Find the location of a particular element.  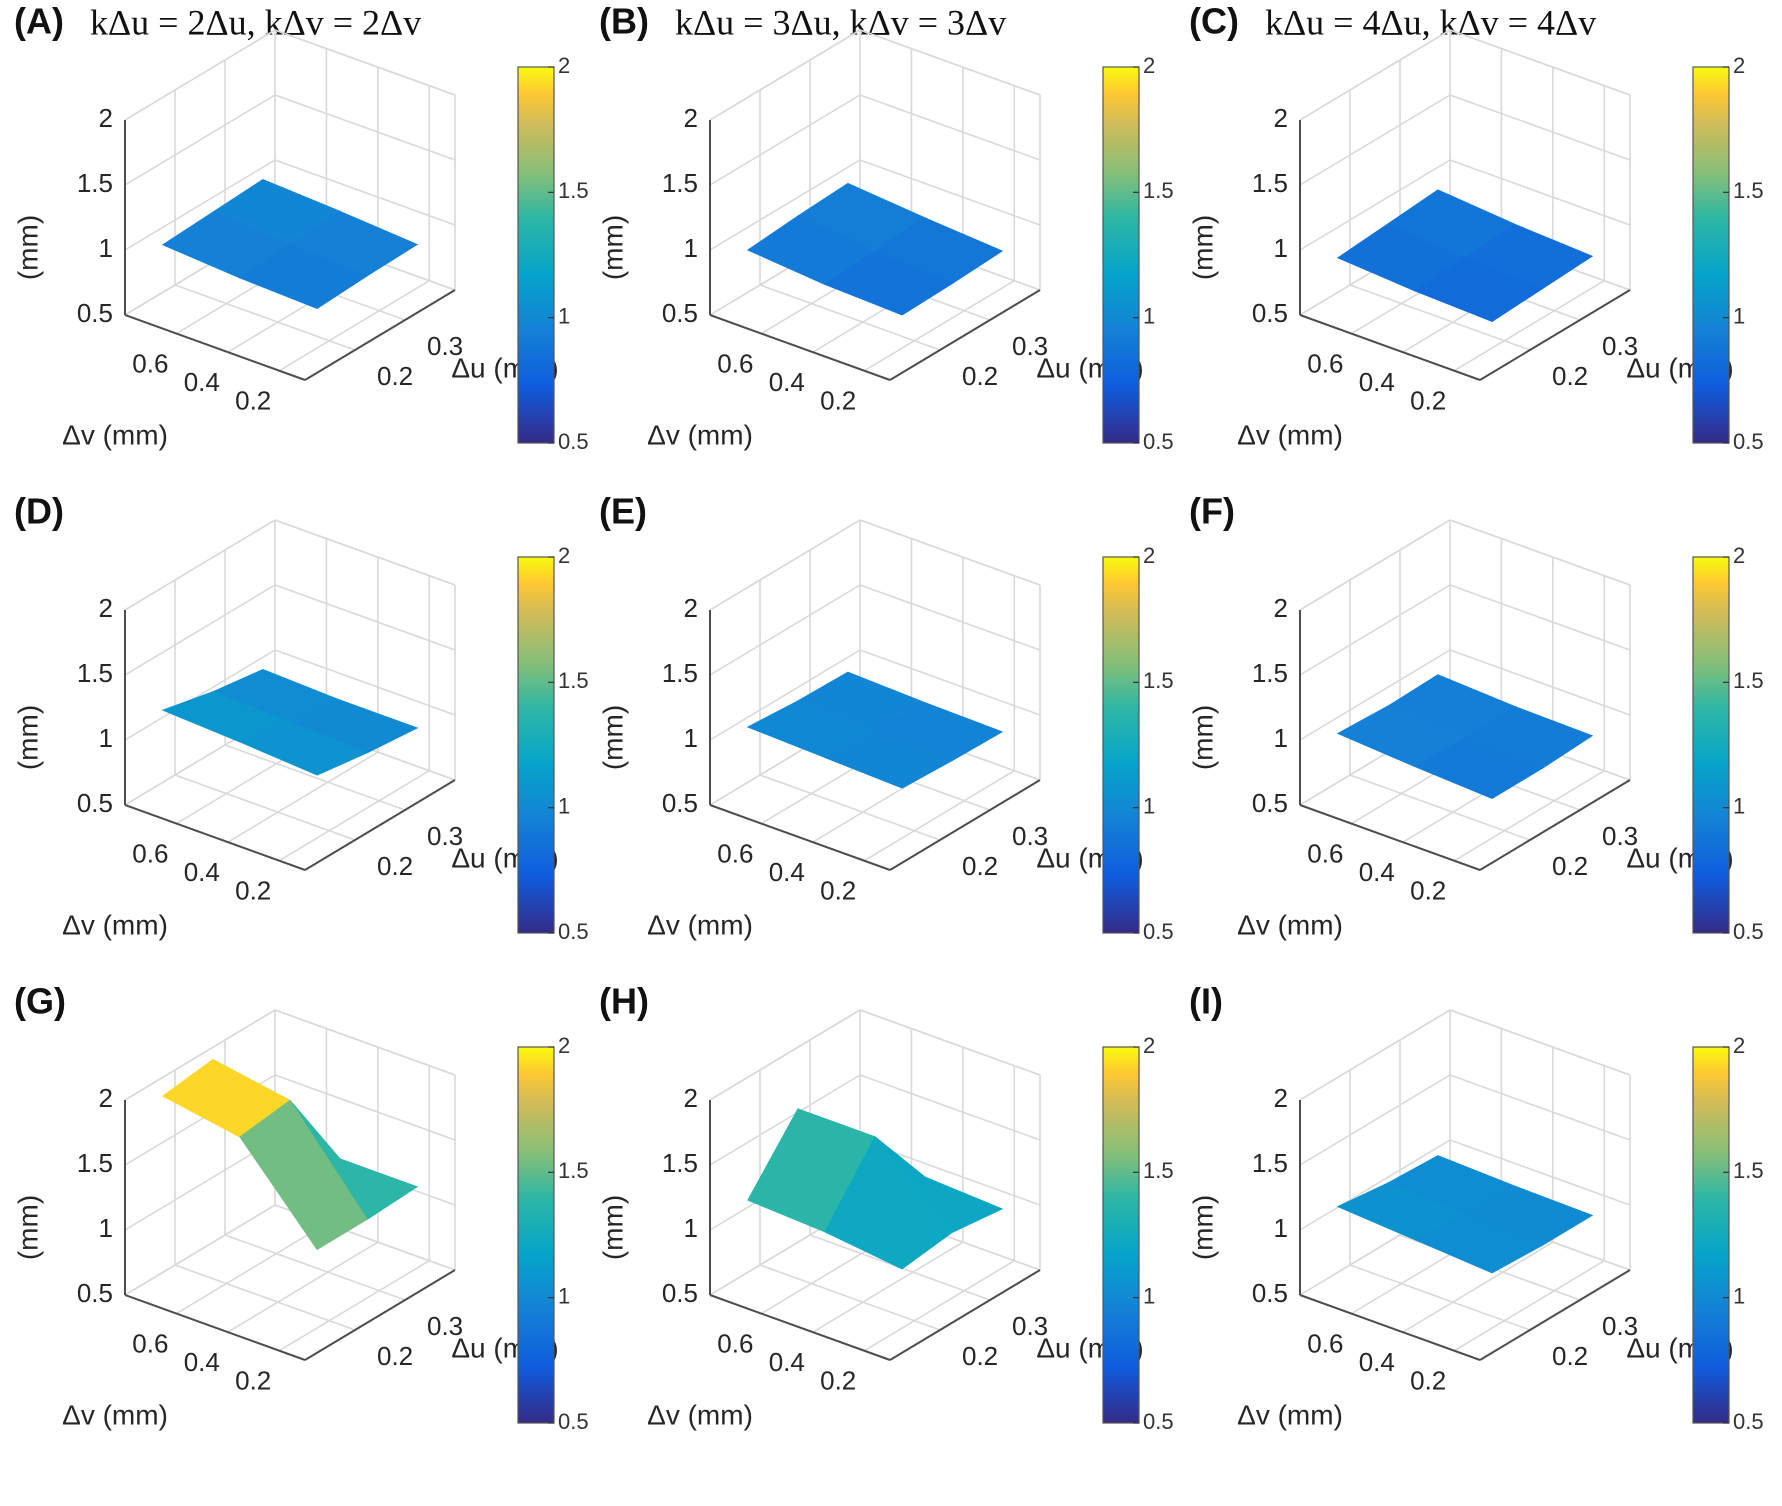

axes-box is located at coordinates (290, 695).